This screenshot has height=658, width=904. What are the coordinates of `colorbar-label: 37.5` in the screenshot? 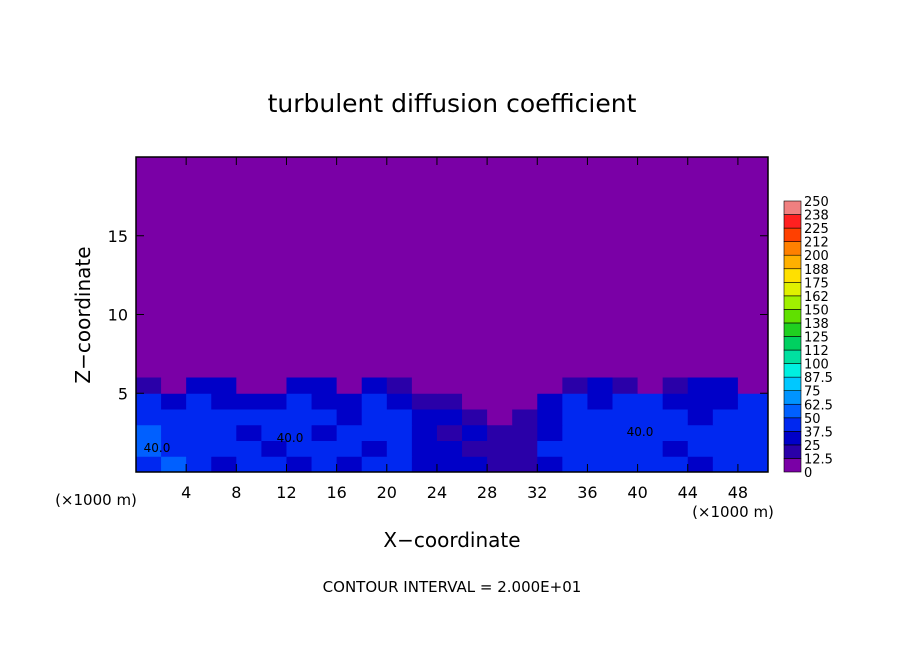 It's located at (818, 432).